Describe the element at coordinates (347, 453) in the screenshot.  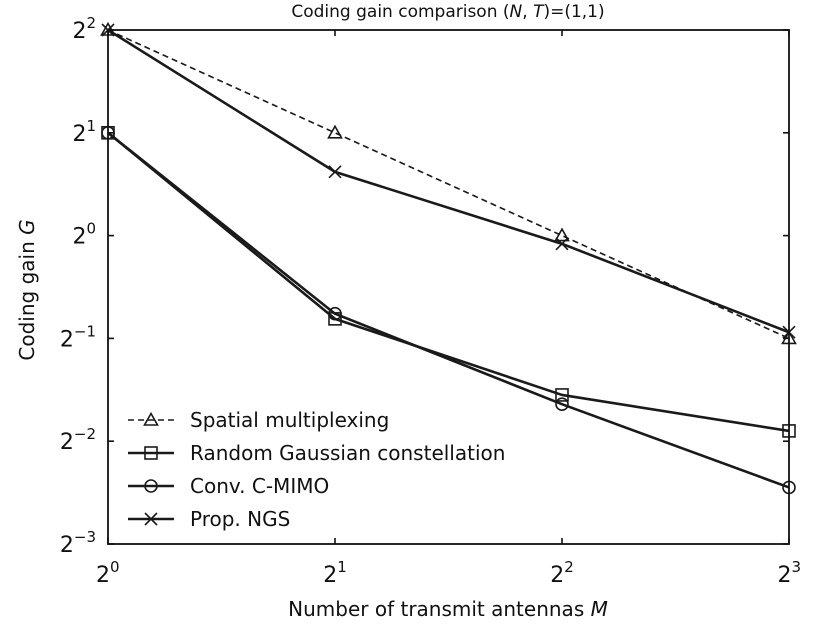
I see `legend-label-random-gaussian-constellation: Random Gaussian constellation` at that location.